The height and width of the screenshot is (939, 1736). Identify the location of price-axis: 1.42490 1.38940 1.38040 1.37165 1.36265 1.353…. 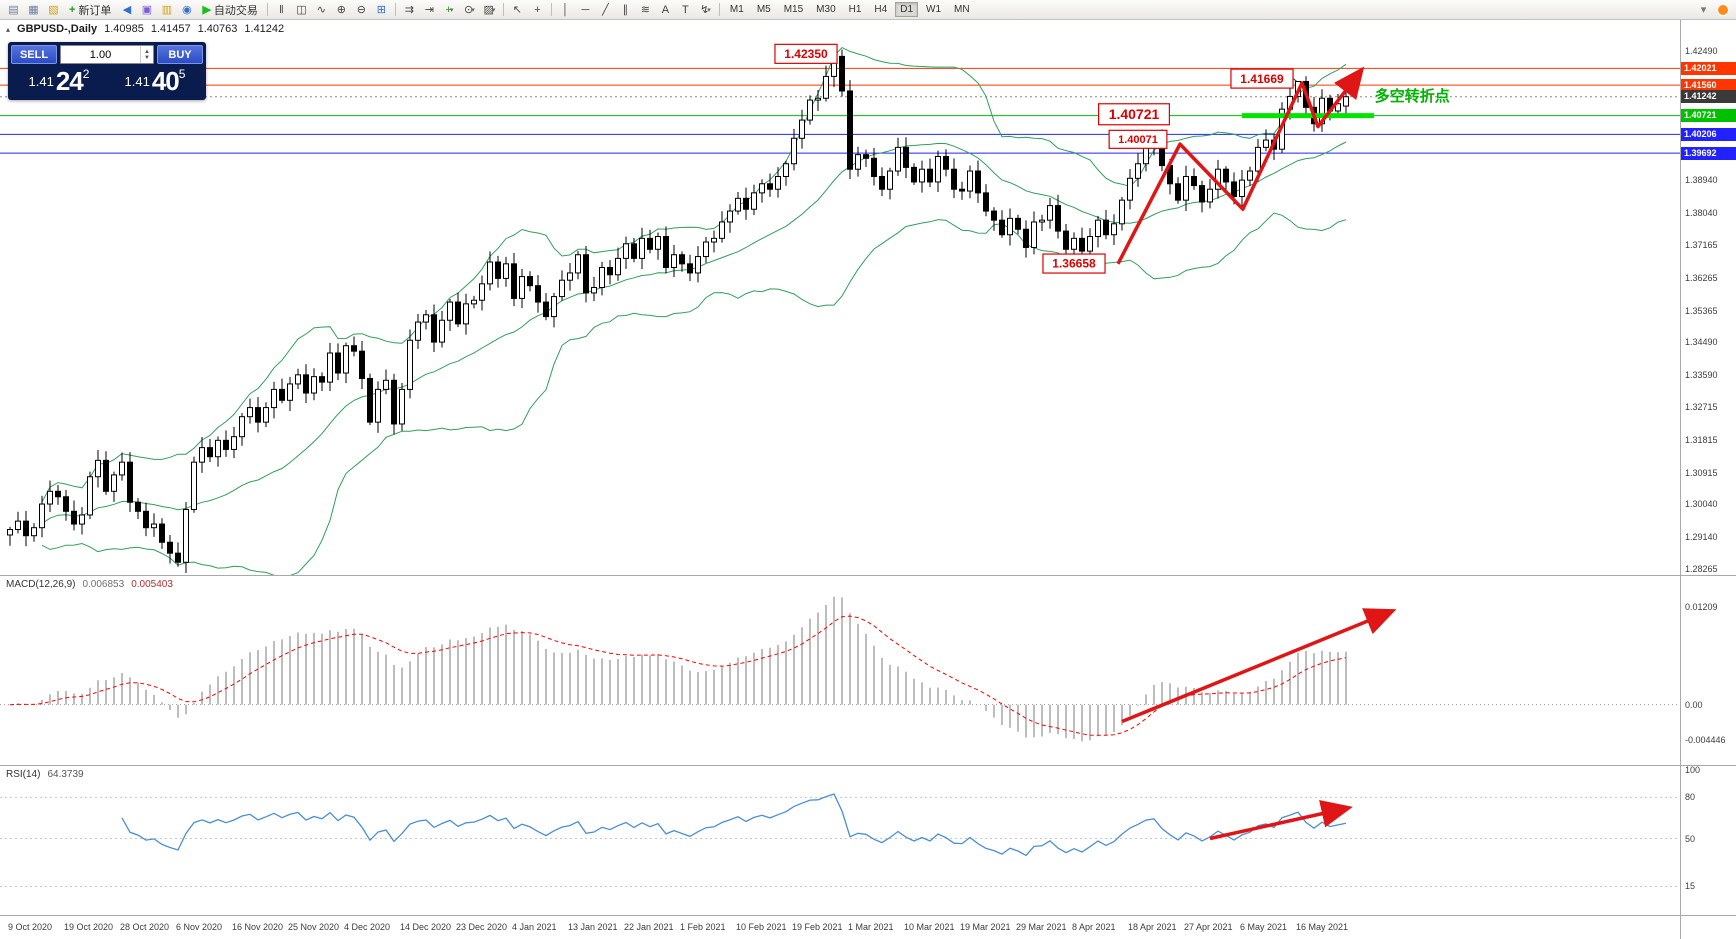
(1708, 297).